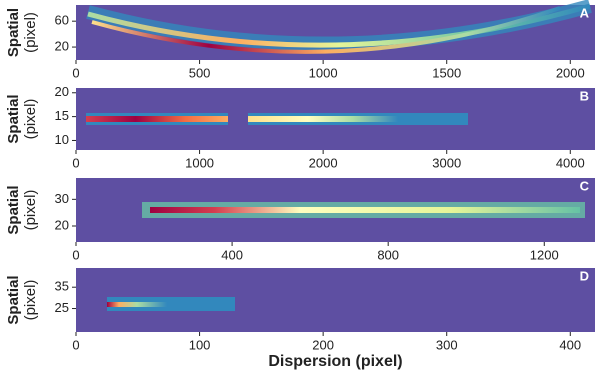  Describe the element at coordinates (584, 275) in the screenshot. I see `panel-label: D` at that location.